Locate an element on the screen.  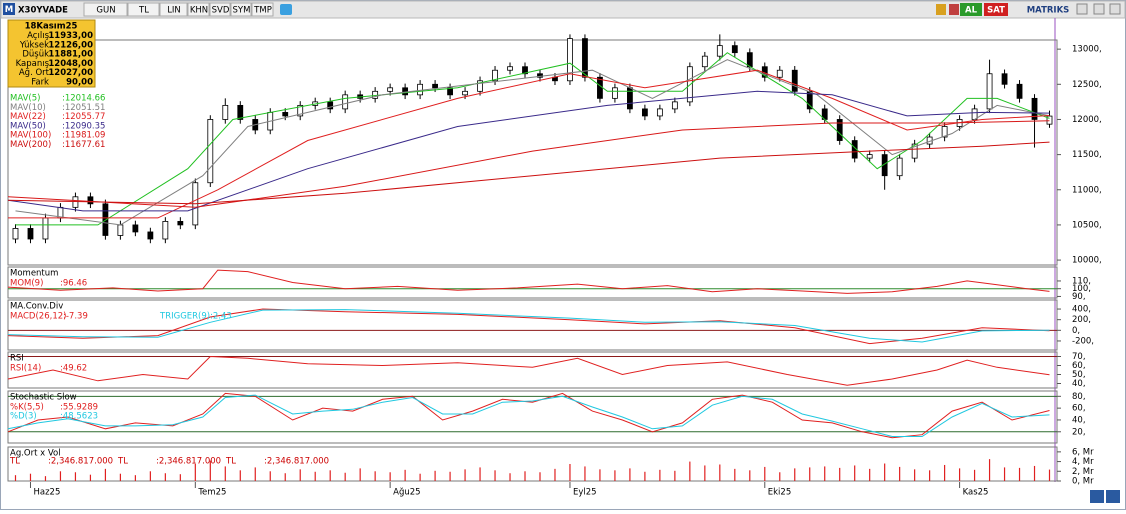
sell-button is located at coordinates (996, 9).